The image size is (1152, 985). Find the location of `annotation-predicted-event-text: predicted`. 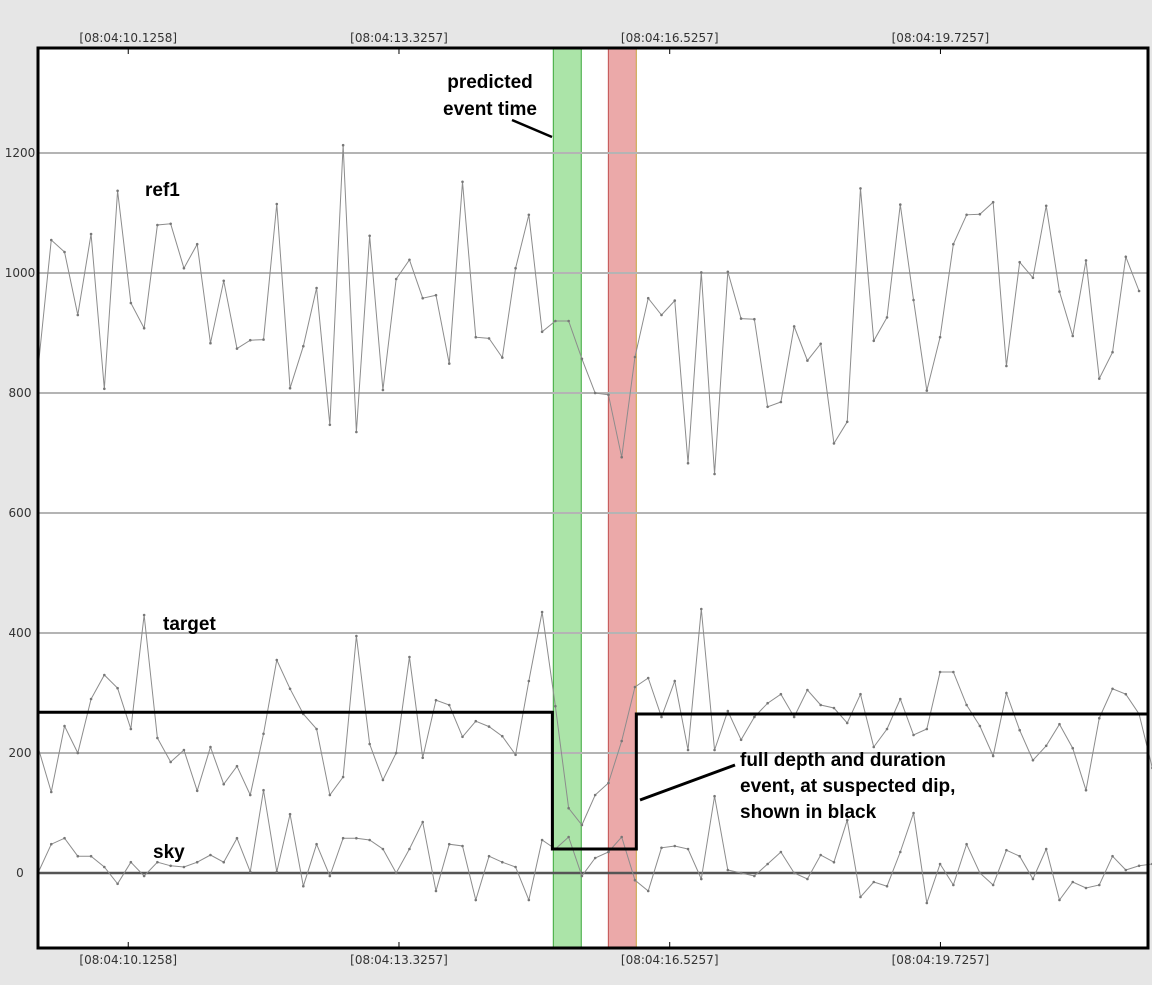

annotation-predicted-event-text: predicted is located at coordinates (490, 82).